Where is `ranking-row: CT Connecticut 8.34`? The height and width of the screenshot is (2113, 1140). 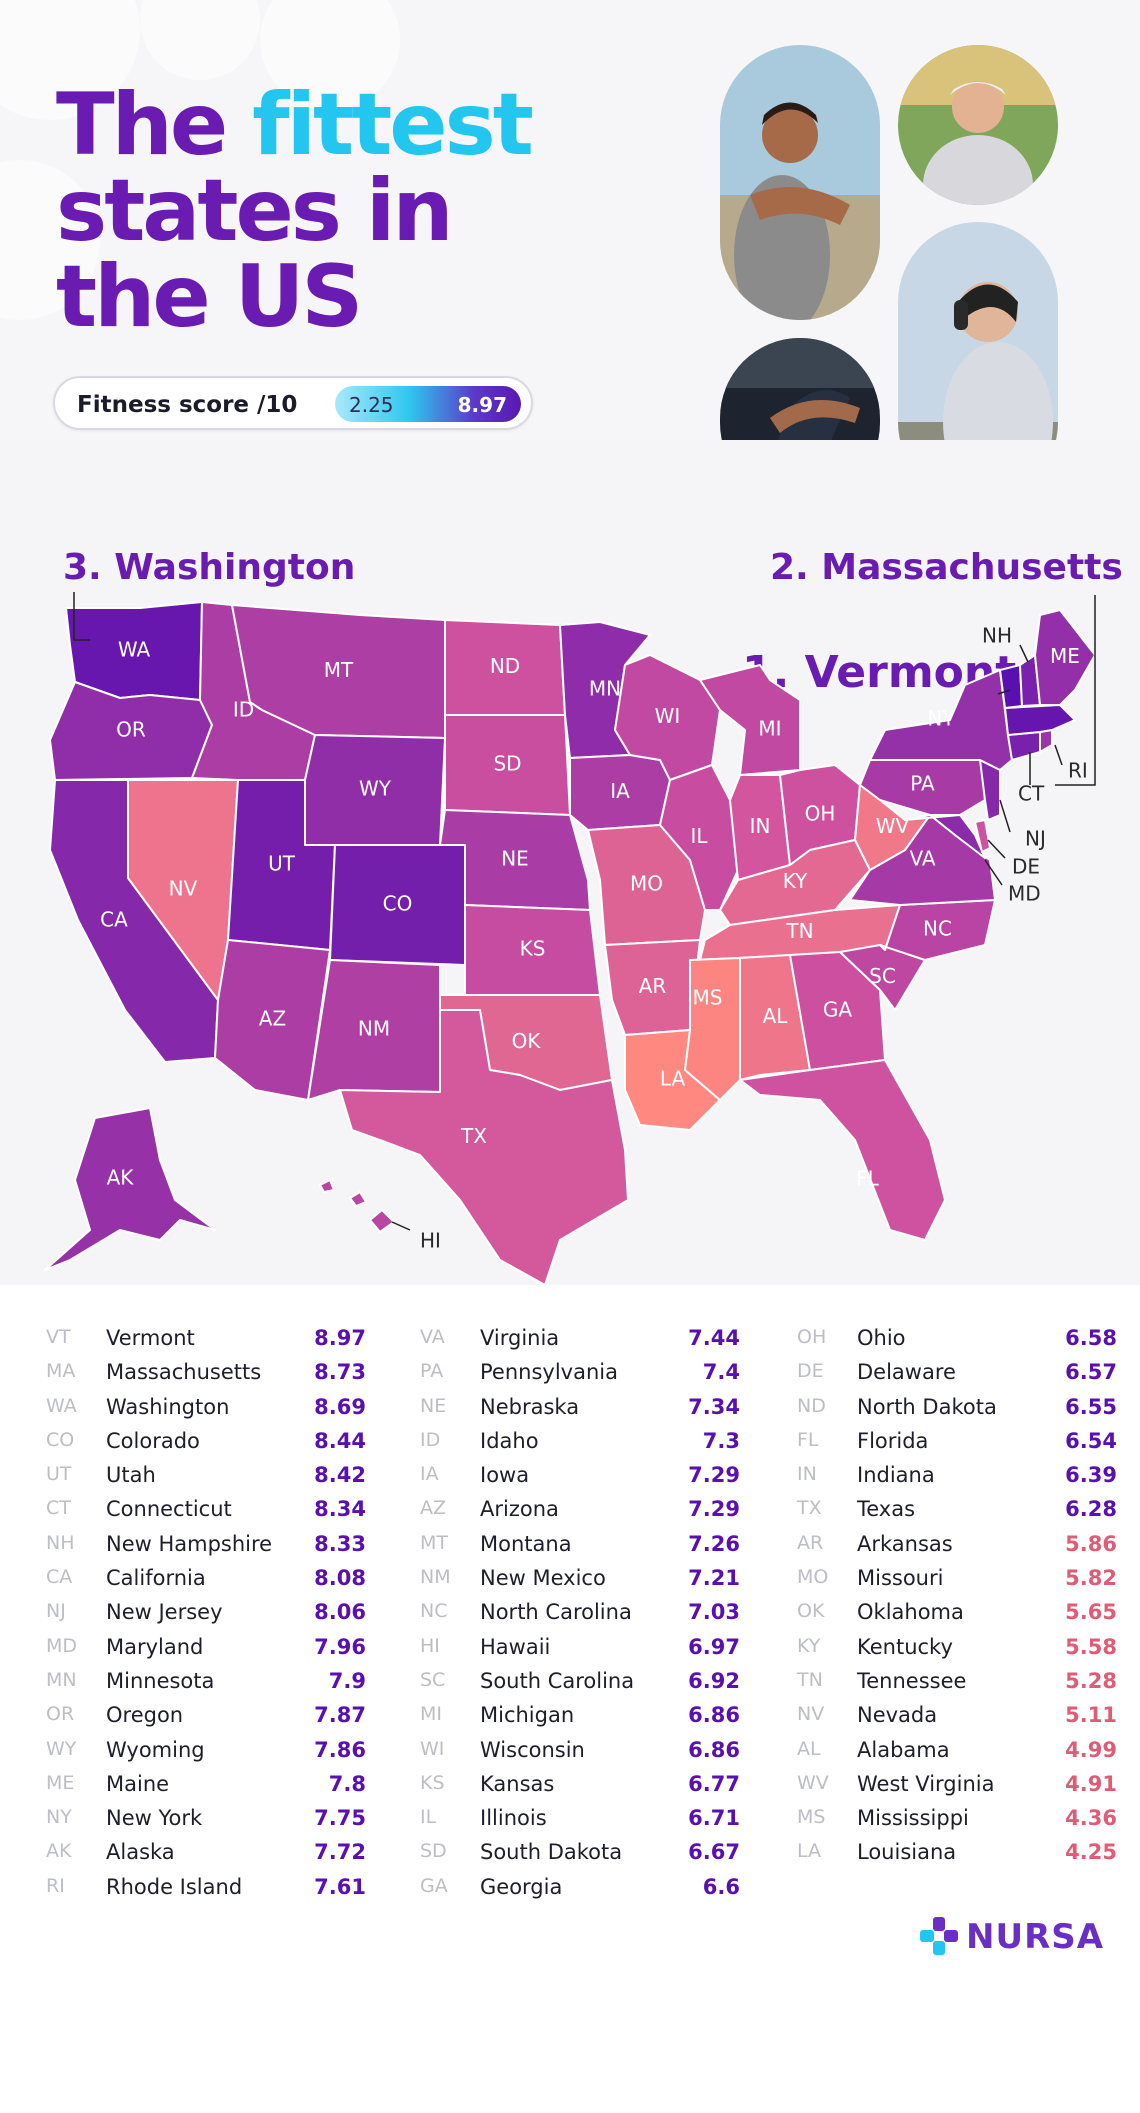
ranking-row: CT Connecticut 8.34 is located at coordinates (216, 1508).